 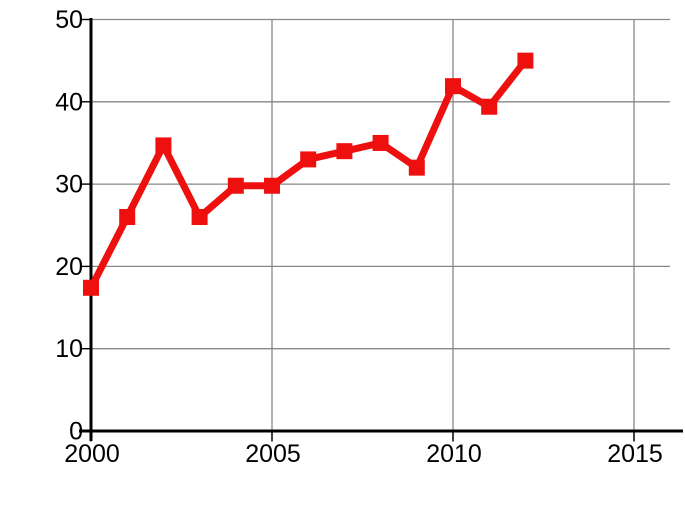 What do you see at coordinates (76, 432) in the screenshot?
I see `y-tick-label: 0` at bounding box center [76, 432].